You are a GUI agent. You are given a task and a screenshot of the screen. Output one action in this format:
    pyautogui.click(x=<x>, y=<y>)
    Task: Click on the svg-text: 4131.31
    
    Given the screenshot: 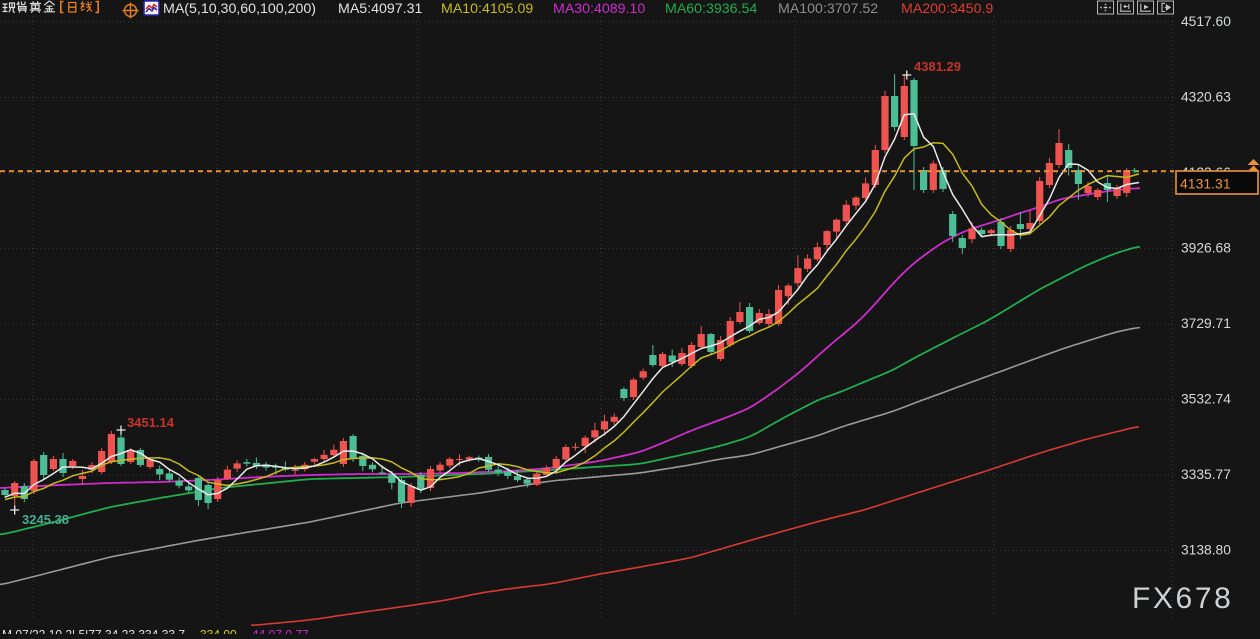 What is the action you would take?
    pyautogui.click(x=1205, y=184)
    